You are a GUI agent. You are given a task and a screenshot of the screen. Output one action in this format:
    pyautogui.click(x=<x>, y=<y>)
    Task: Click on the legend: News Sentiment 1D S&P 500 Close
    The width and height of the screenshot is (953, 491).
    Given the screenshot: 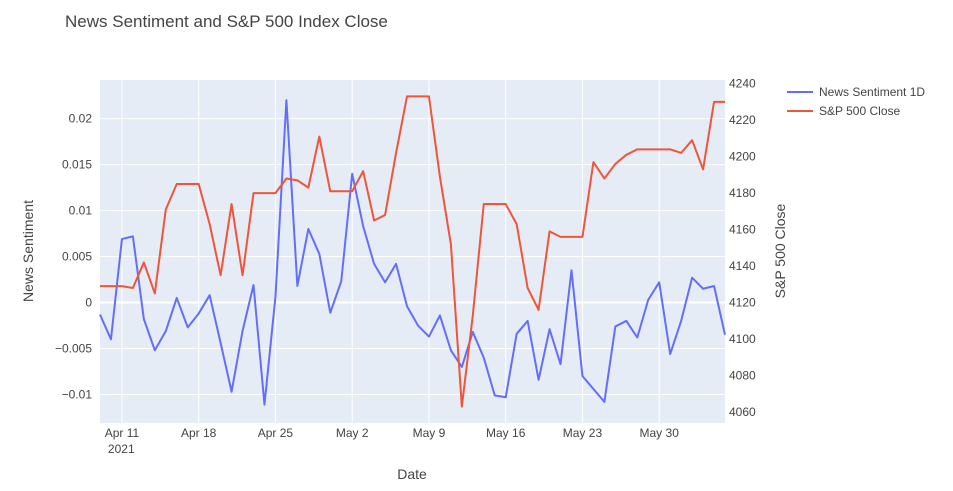 What is the action you would take?
    pyautogui.click(x=856, y=101)
    